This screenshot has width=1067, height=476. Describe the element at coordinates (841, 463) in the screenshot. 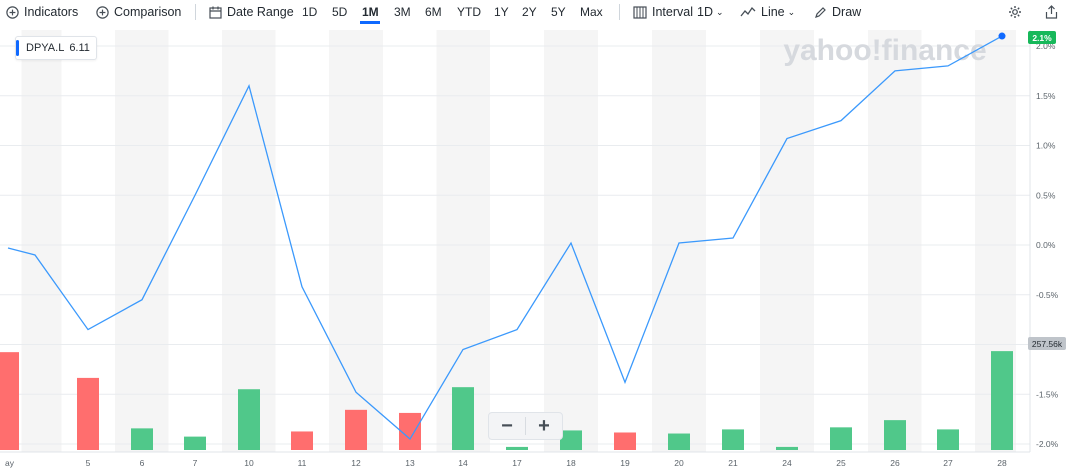

I see `x-tick-label: 25` at that location.